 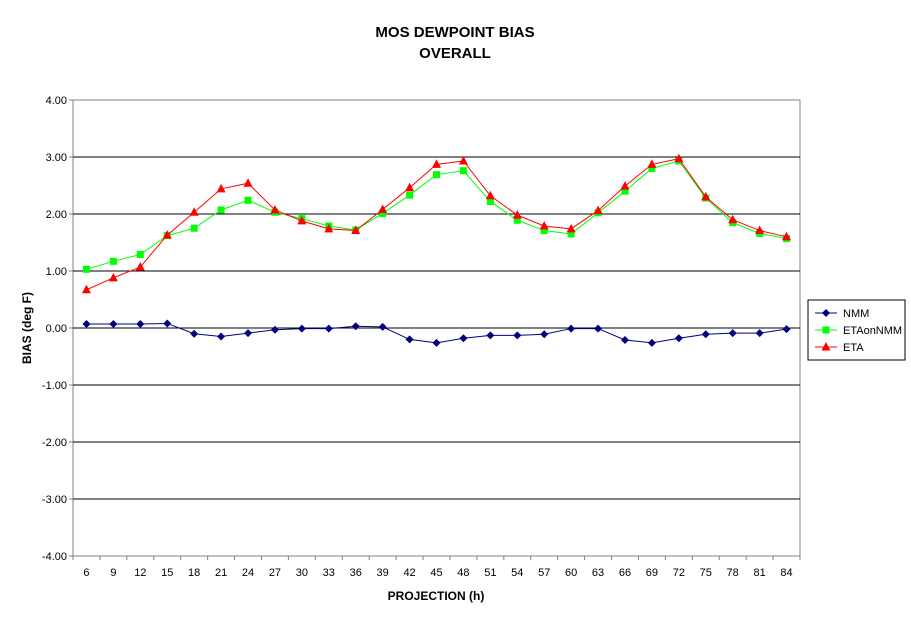 What do you see at coordinates (56, 215) in the screenshot?
I see `y-tick-label: 2.00` at bounding box center [56, 215].